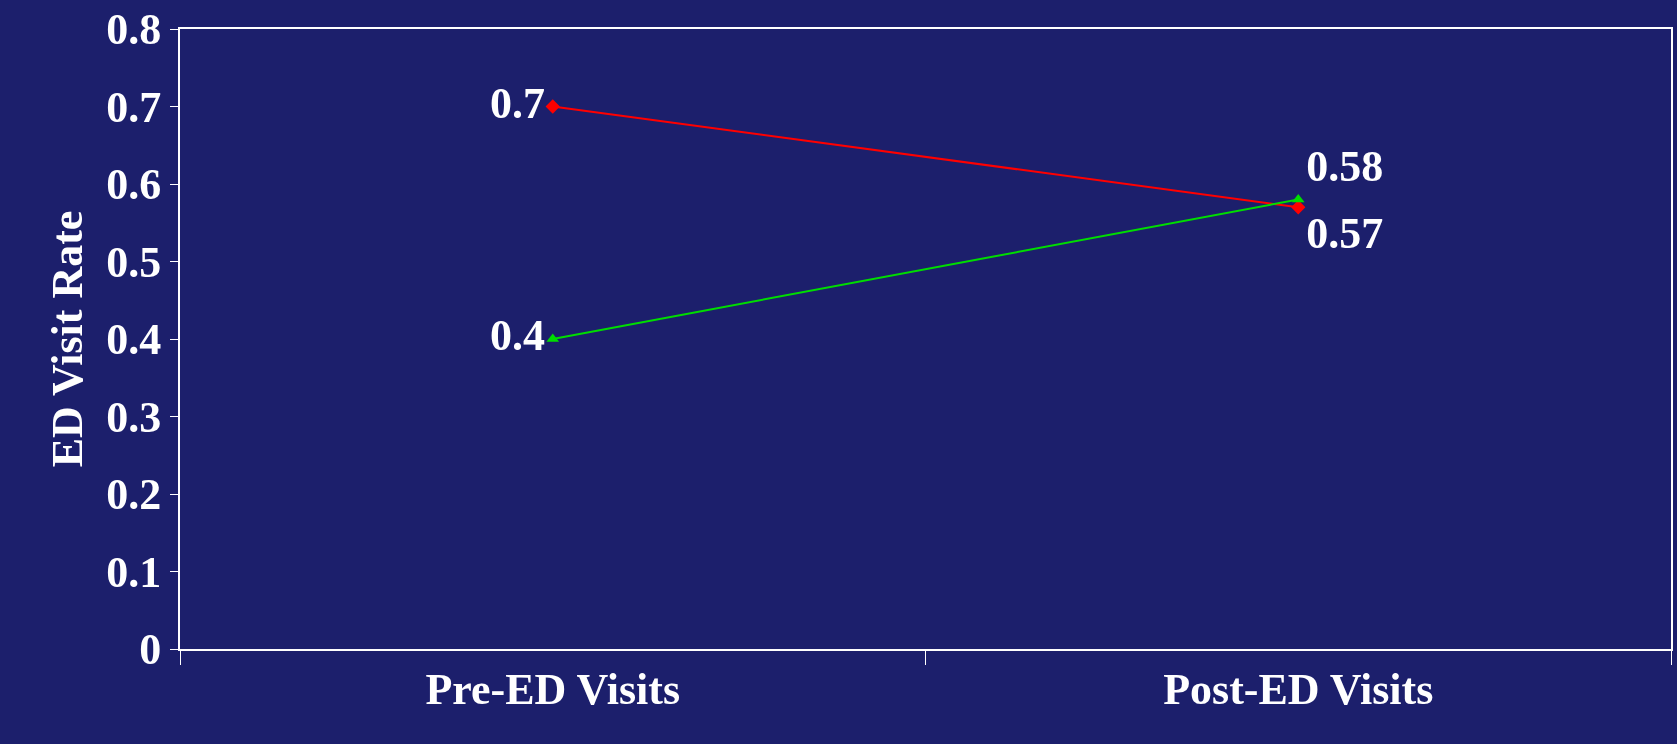  What do you see at coordinates (1345, 166) in the screenshot?
I see `data-label: 0.58` at bounding box center [1345, 166].